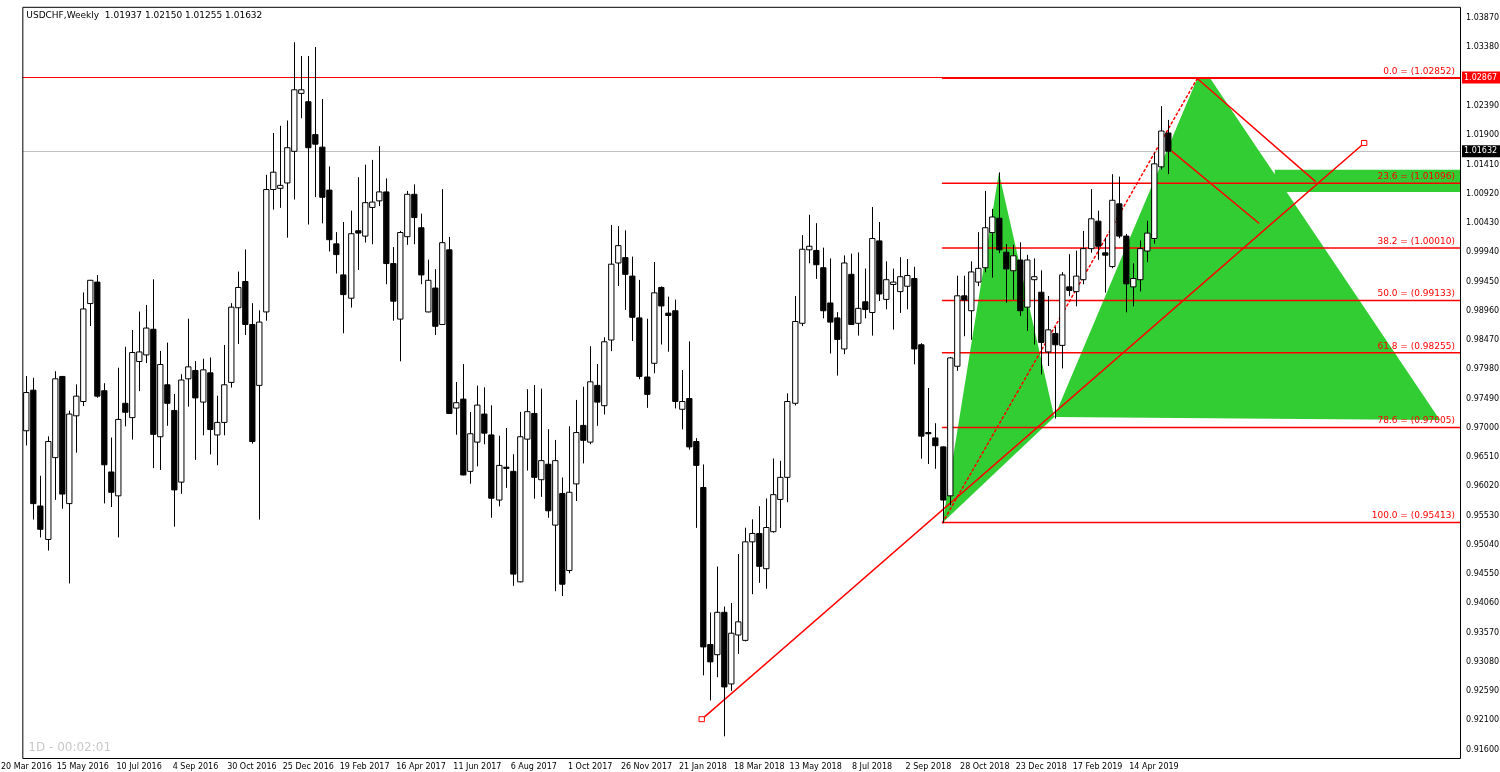  Describe the element at coordinates (815, 766) in the screenshot. I see `x-tick-label: 13 May 2018` at that location.